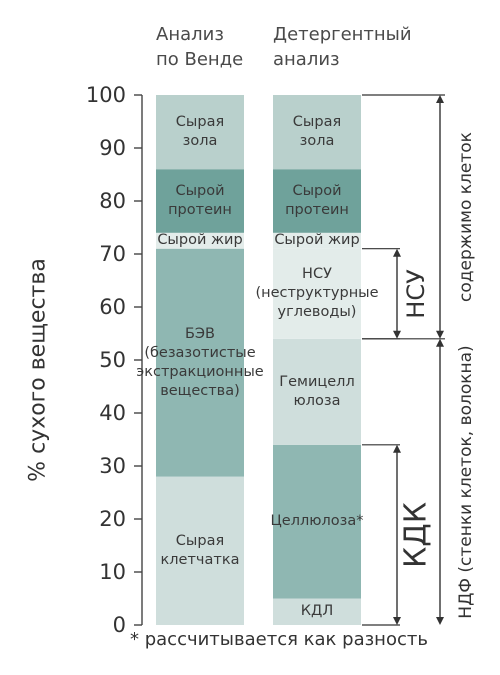  I want to click on column-title-line: анализ, so click(306, 59).